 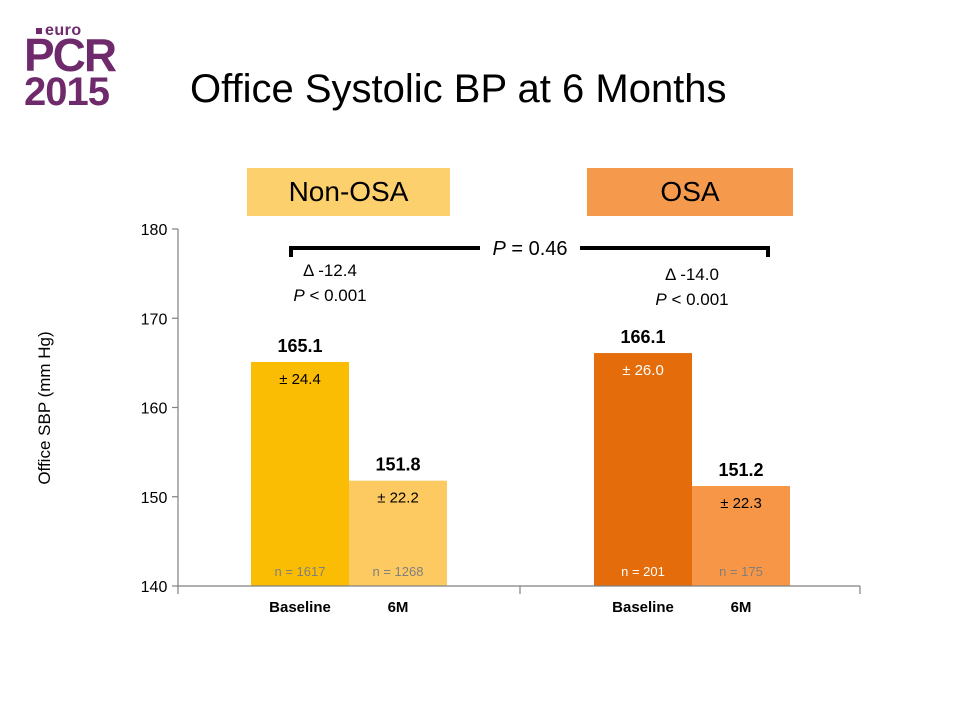 I want to click on x-tick-label-2: Baseline, so click(x=643, y=607).